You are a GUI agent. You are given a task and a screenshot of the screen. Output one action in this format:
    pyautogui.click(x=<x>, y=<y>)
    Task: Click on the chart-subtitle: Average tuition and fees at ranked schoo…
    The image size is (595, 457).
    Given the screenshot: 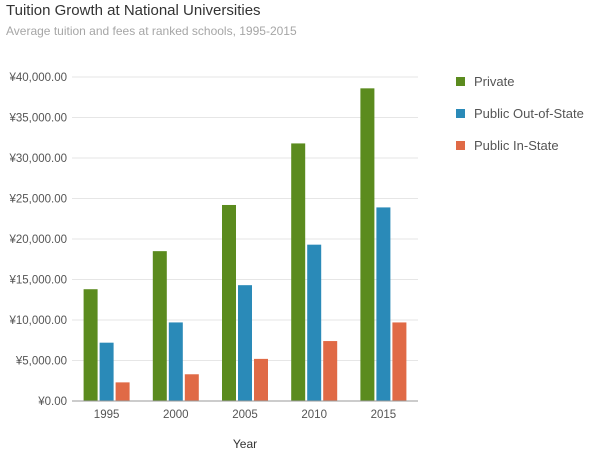 What is the action you would take?
    pyautogui.click(x=151, y=31)
    